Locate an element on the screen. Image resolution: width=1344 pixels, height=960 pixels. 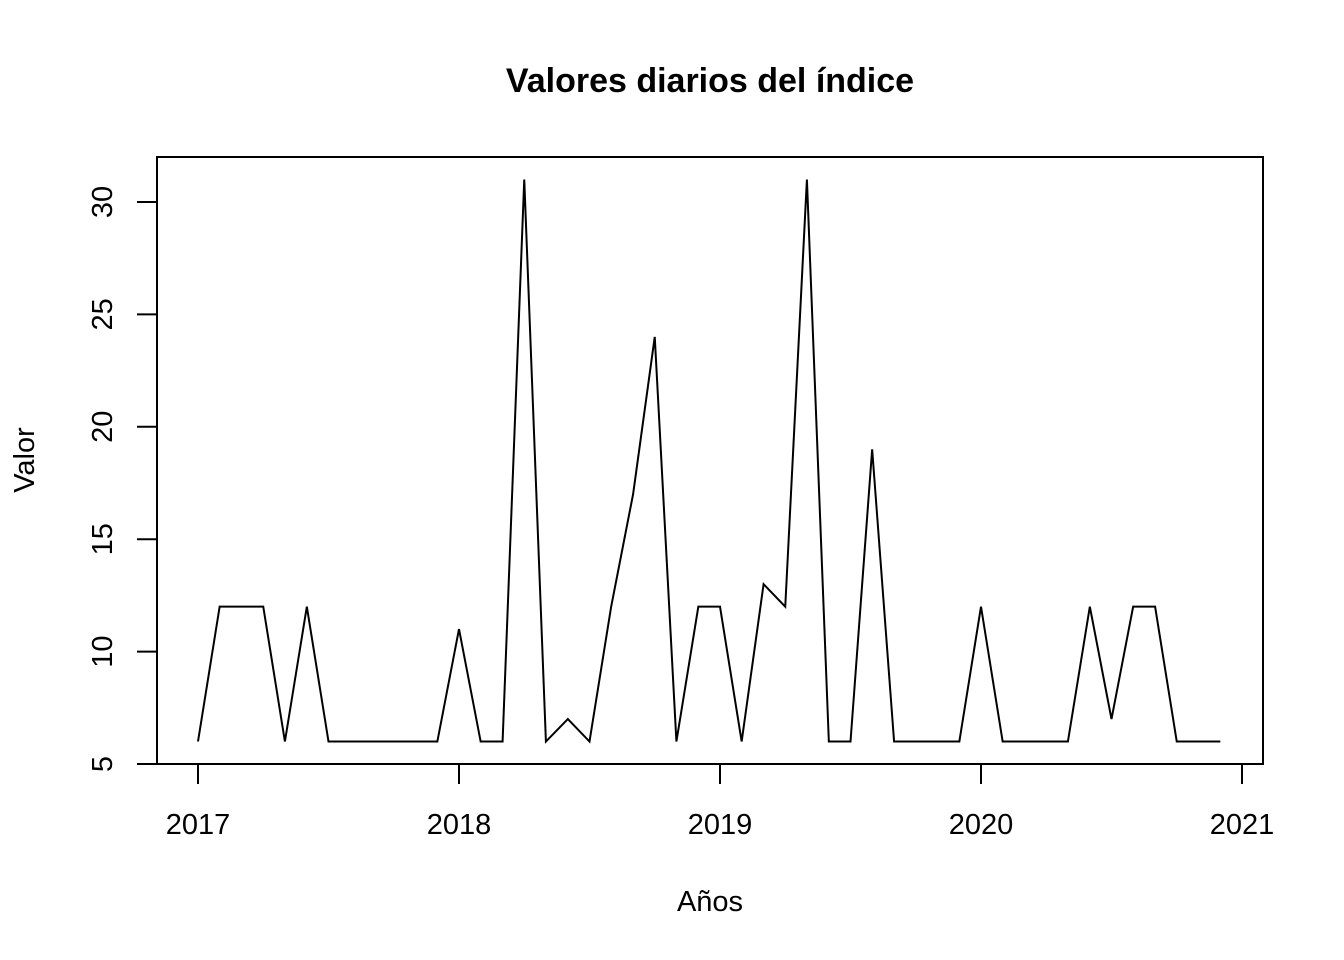
y-axis-label: Valor is located at coordinates (25, 460).